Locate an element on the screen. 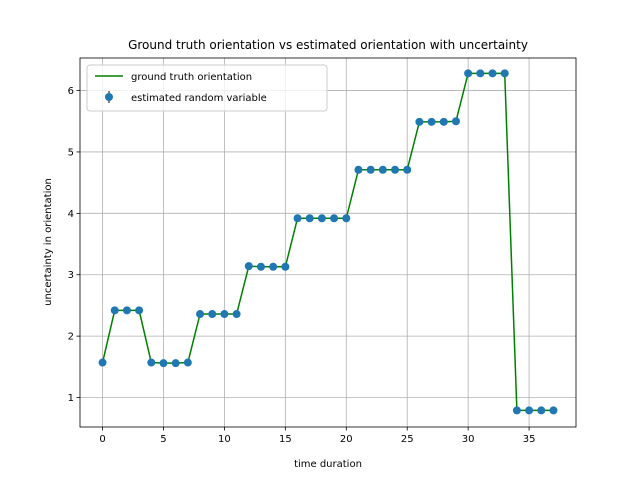  y-tick-label: 5 is located at coordinates (71, 152).